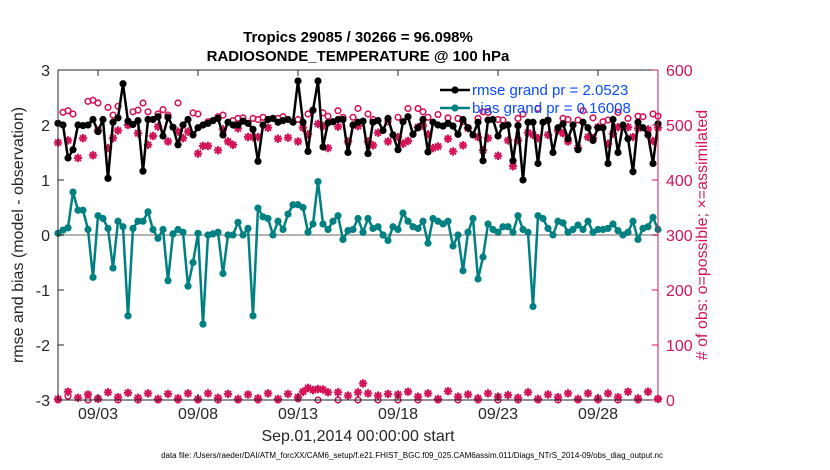  What do you see at coordinates (43, 291) in the screenshot?
I see `y-left-tick-label: -1` at bounding box center [43, 291].